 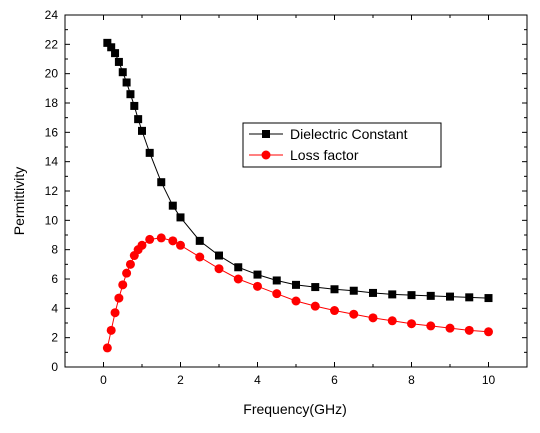 What do you see at coordinates (52, 220) in the screenshot?
I see `y-tick-label: 10` at bounding box center [52, 220].